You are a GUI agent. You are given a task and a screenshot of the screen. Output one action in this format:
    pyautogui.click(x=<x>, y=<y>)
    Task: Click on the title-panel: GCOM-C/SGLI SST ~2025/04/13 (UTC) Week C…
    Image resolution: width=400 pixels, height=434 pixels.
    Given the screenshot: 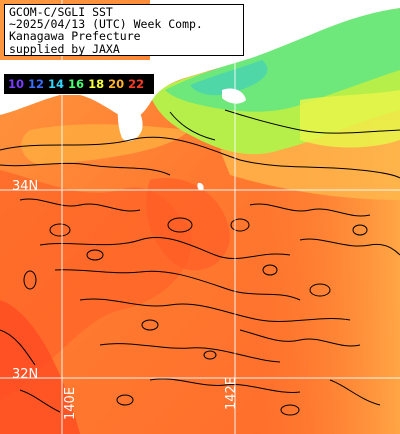 What is the action you would take?
    pyautogui.click(x=124, y=30)
    